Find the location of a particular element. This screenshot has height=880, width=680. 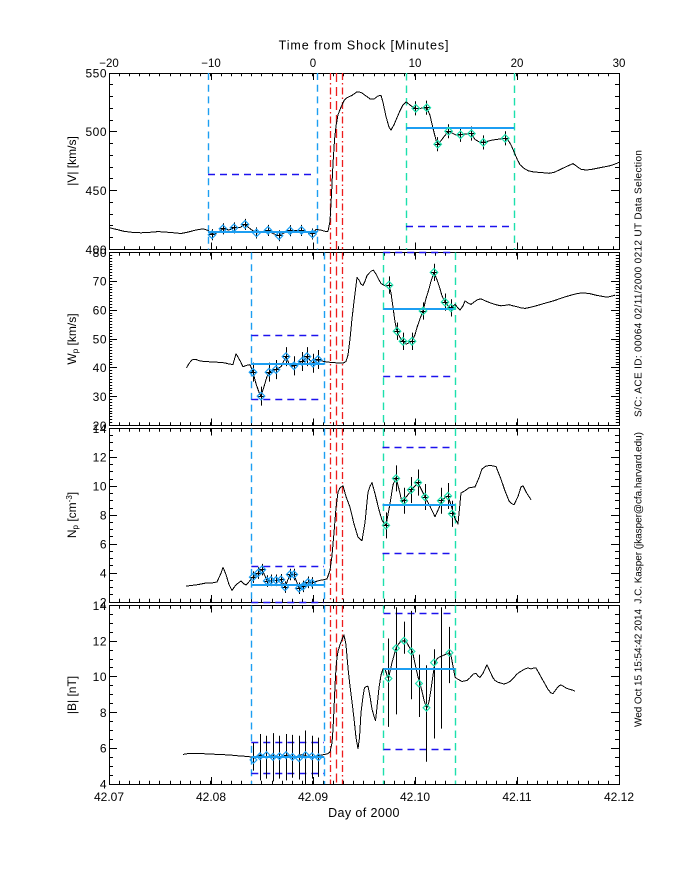

svg-text: 80 is located at coordinates (100, 253).